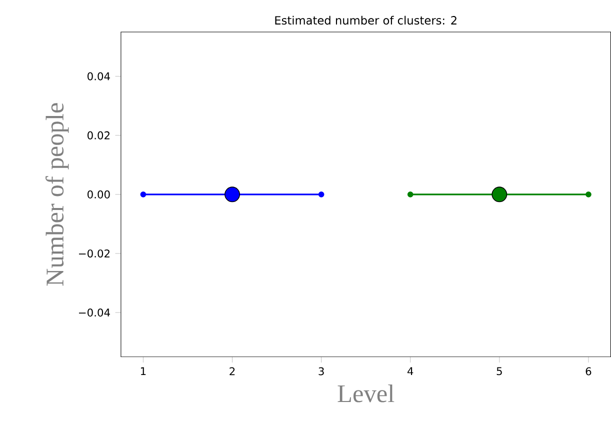 Image resolution: width=611 pixels, height=429 pixels. Describe the element at coordinates (99, 194) in the screenshot. I see `y-tick-label: 0.00` at that location.